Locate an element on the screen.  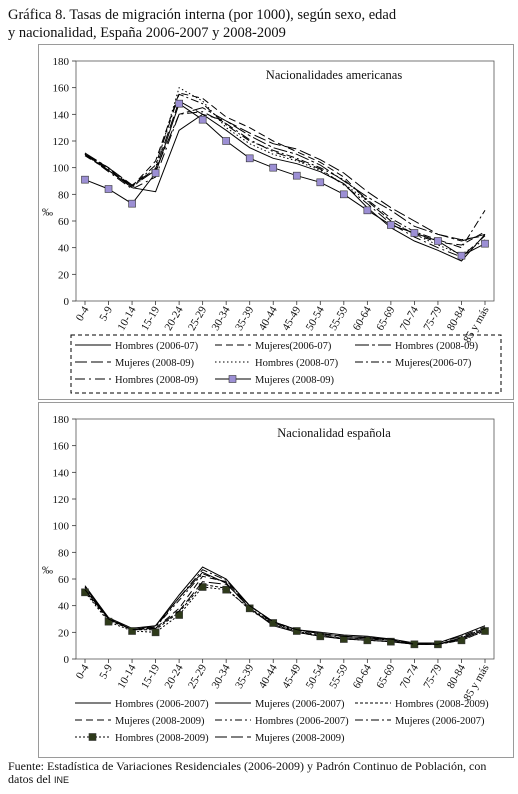
c0-legend-label: Mujeres (2008-09) is located at coordinates (295, 380).